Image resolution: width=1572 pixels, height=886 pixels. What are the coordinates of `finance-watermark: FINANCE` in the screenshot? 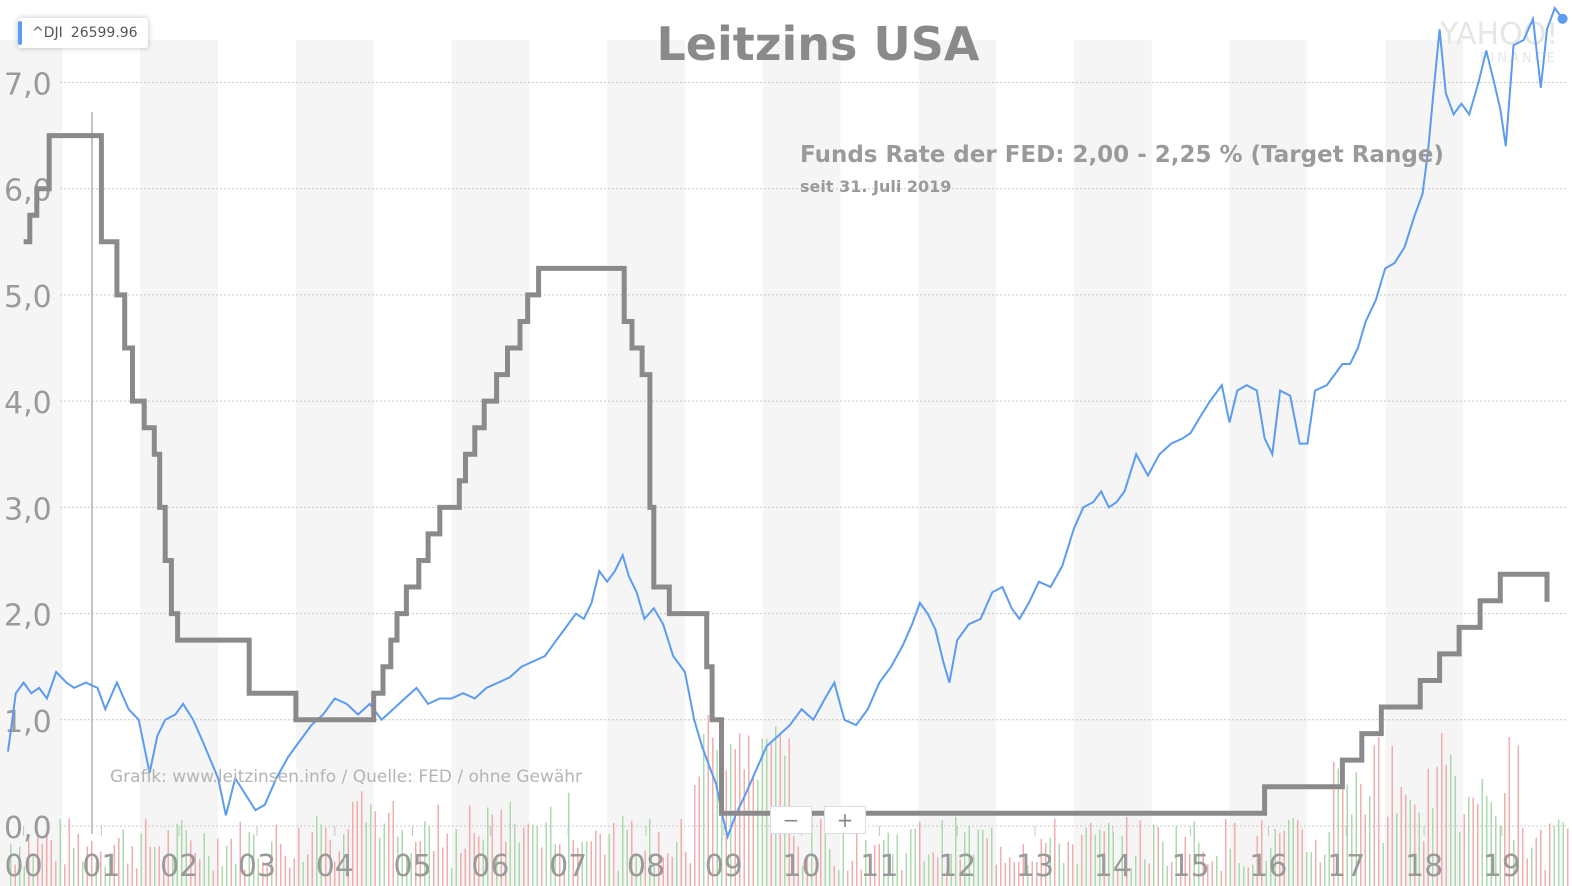 It's located at (1519, 58).